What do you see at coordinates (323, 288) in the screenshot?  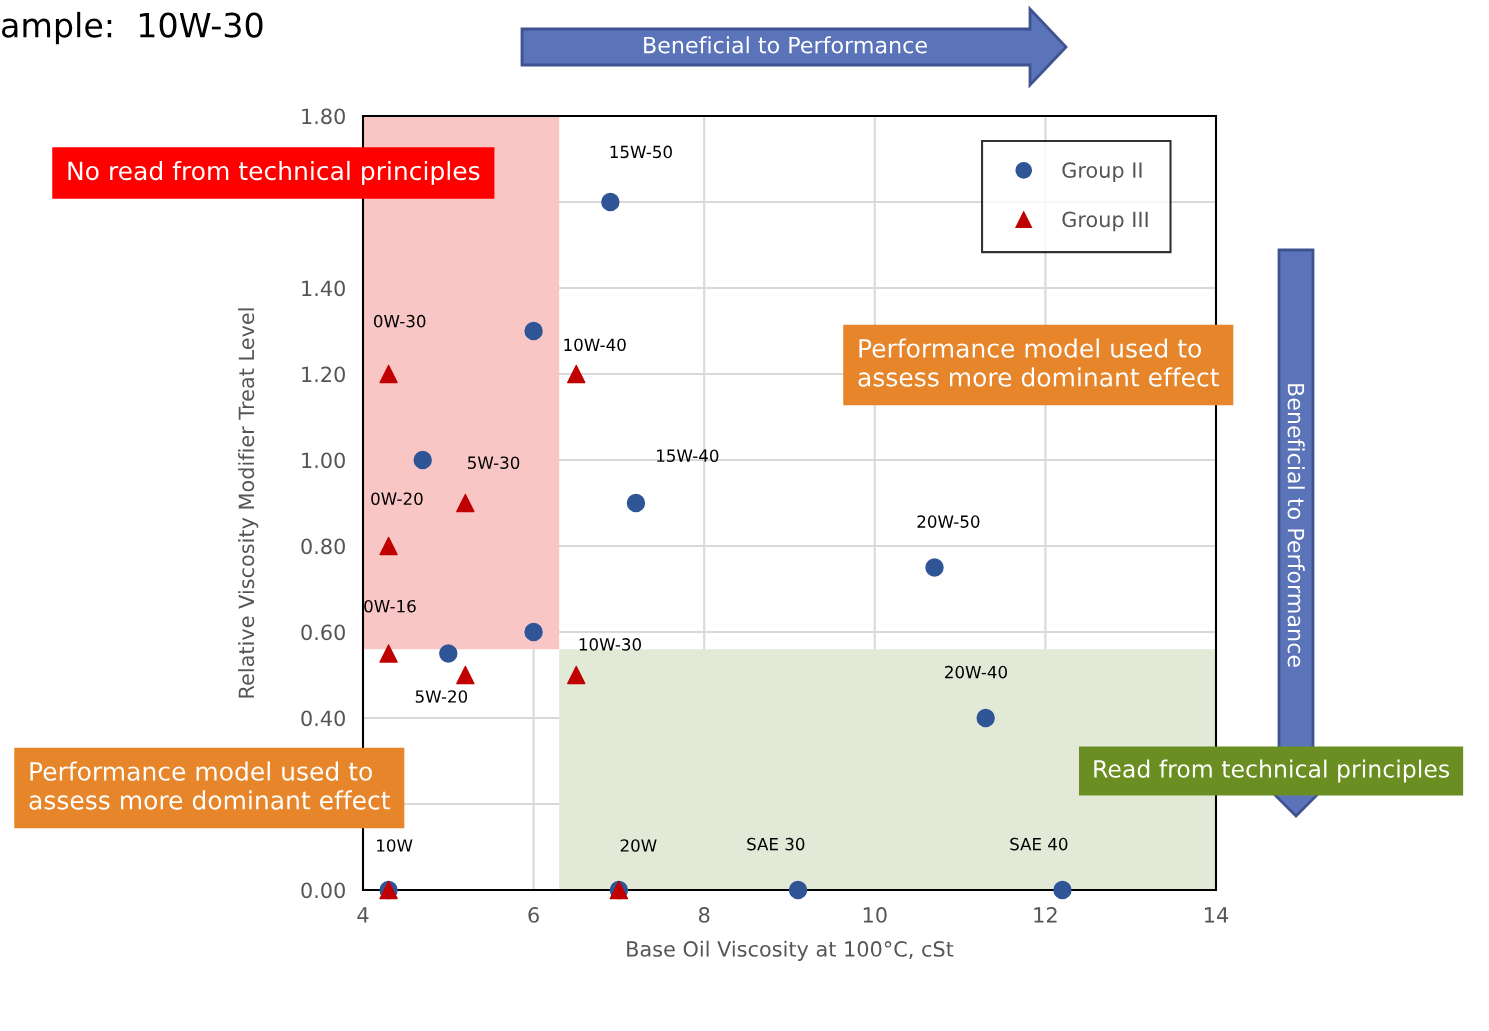 I see `y-tick-label: 1.40` at bounding box center [323, 288].